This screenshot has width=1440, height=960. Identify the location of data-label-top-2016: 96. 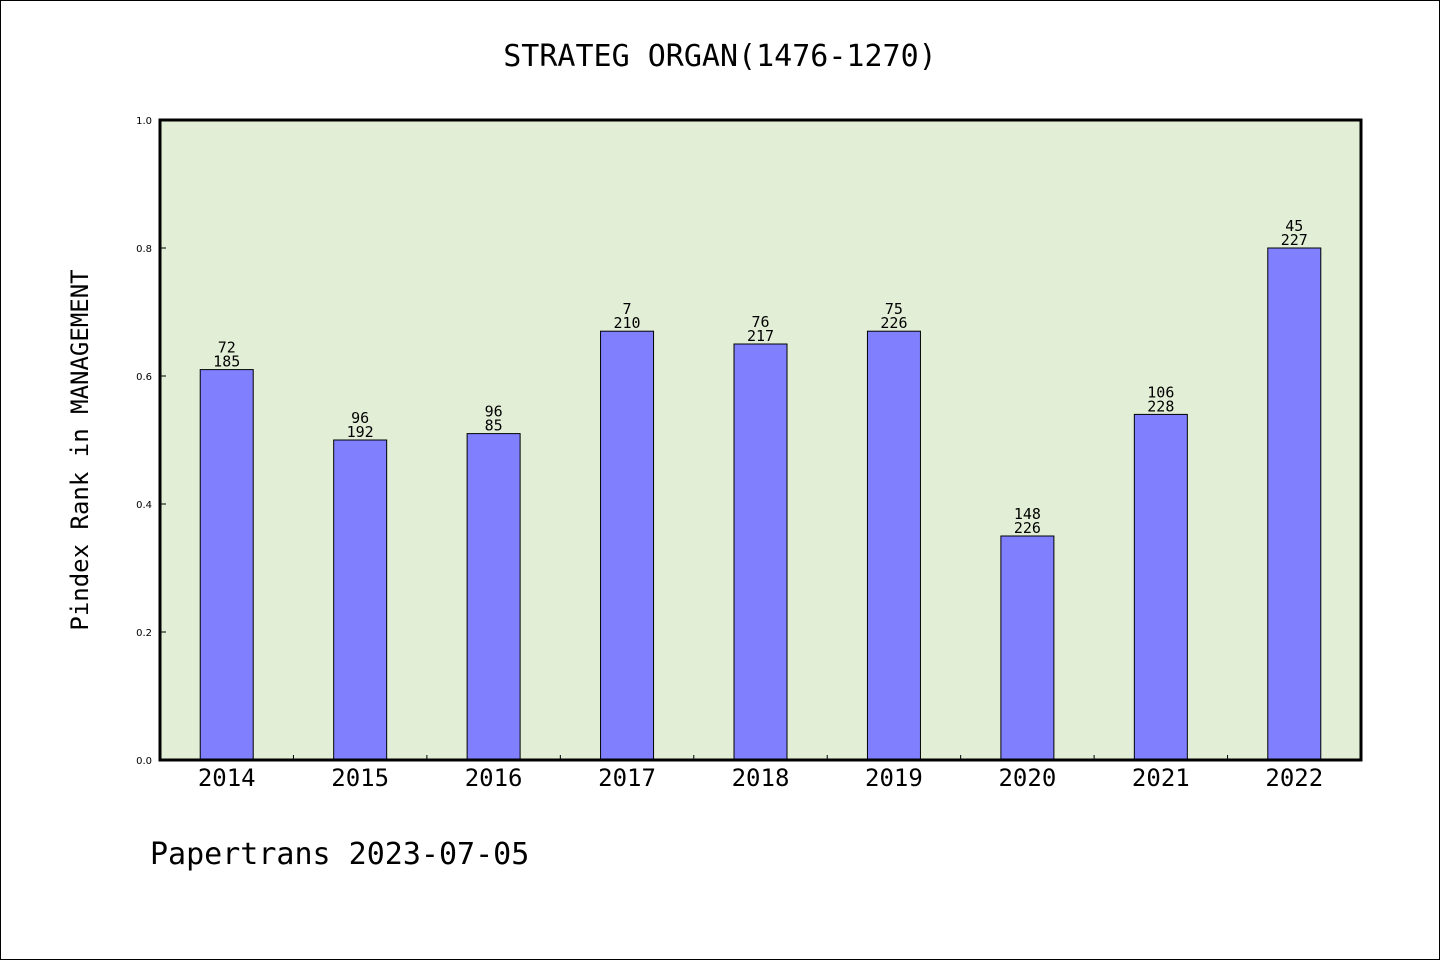
(494, 412).